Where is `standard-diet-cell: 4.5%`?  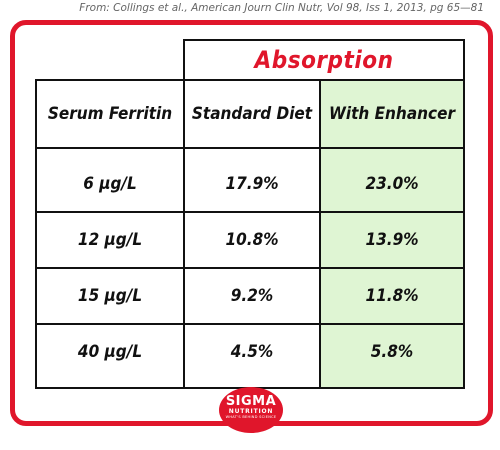 standard-diet-cell: 4.5% is located at coordinates (252, 356).